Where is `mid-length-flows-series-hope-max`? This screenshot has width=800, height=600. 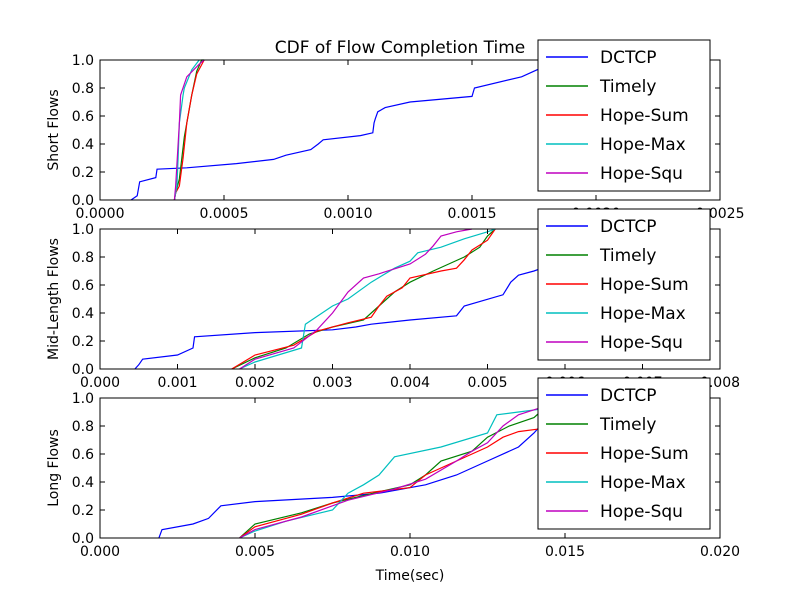
mid-length-flows-series-hope-max is located at coordinates (367, 299).